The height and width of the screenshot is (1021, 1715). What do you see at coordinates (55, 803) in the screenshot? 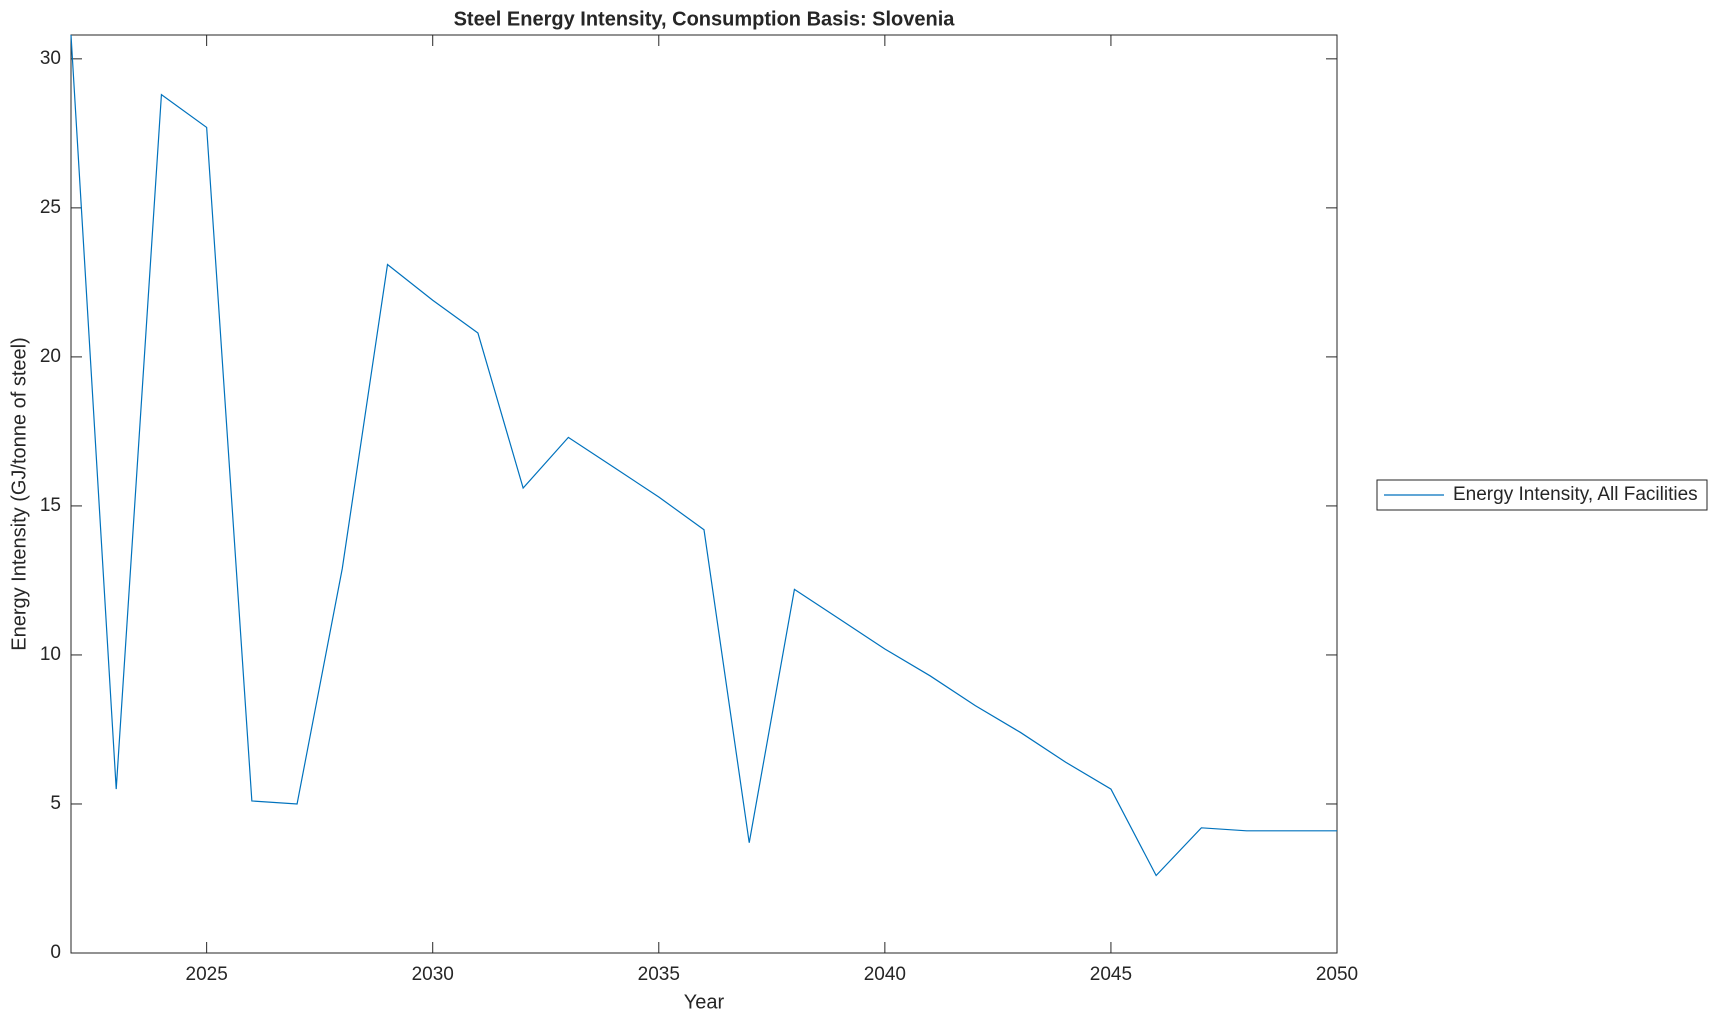
I see `y-tick-label: 5` at bounding box center [55, 803].